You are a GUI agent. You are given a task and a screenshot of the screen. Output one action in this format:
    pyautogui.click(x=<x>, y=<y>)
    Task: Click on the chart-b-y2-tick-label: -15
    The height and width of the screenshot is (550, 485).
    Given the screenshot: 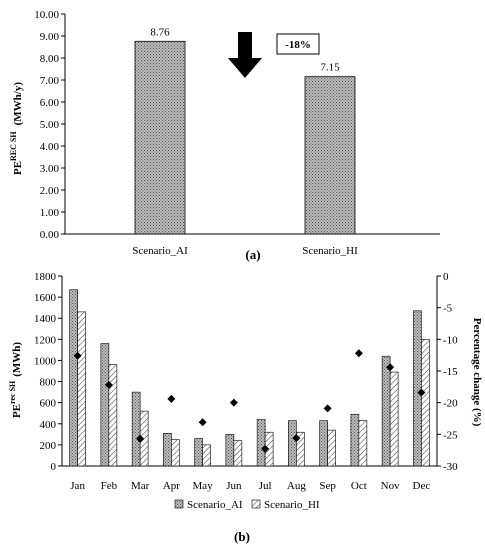 What is the action you would take?
    pyautogui.click(x=450, y=372)
    